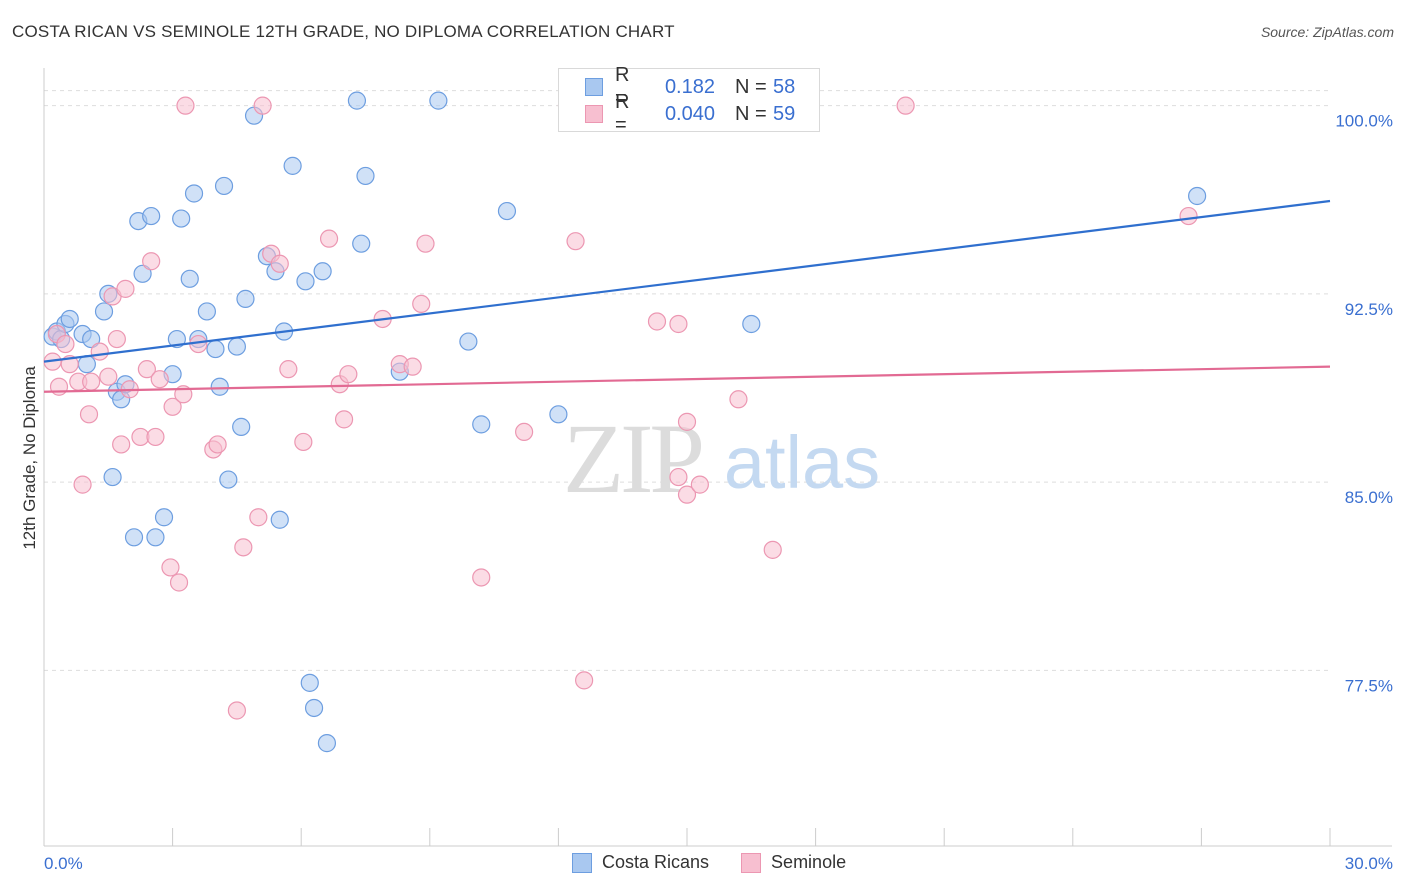 The width and height of the screenshot is (1406, 892). I want to click on legend-row-seminole: R = 0.040 N = 59, so click(690, 113).